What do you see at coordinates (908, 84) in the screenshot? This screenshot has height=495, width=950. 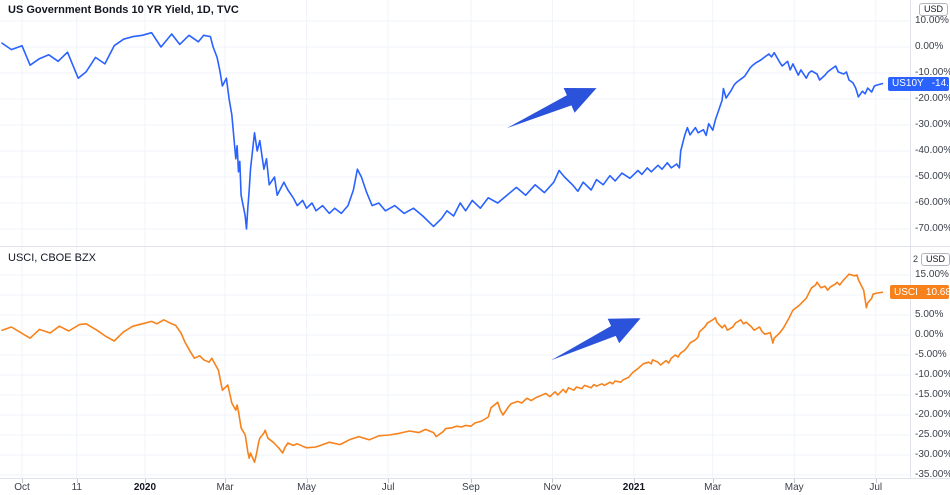 I see `us10y-badge-symbol: US10Y` at bounding box center [908, 84].